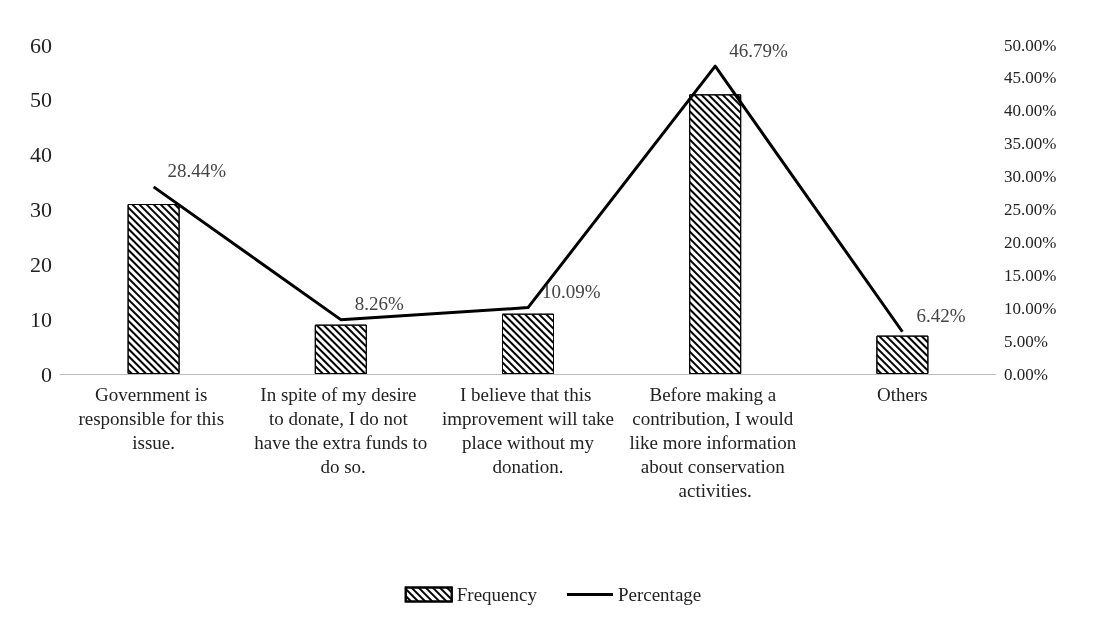 Image resolution: width=1106 pixels, height=619 pixels. Describe the element at coordinates (341, 430) in the screenshot. I see `x-tick-label: In spite of my desire to donate, I do not have the extra funds to do so.` at that location.